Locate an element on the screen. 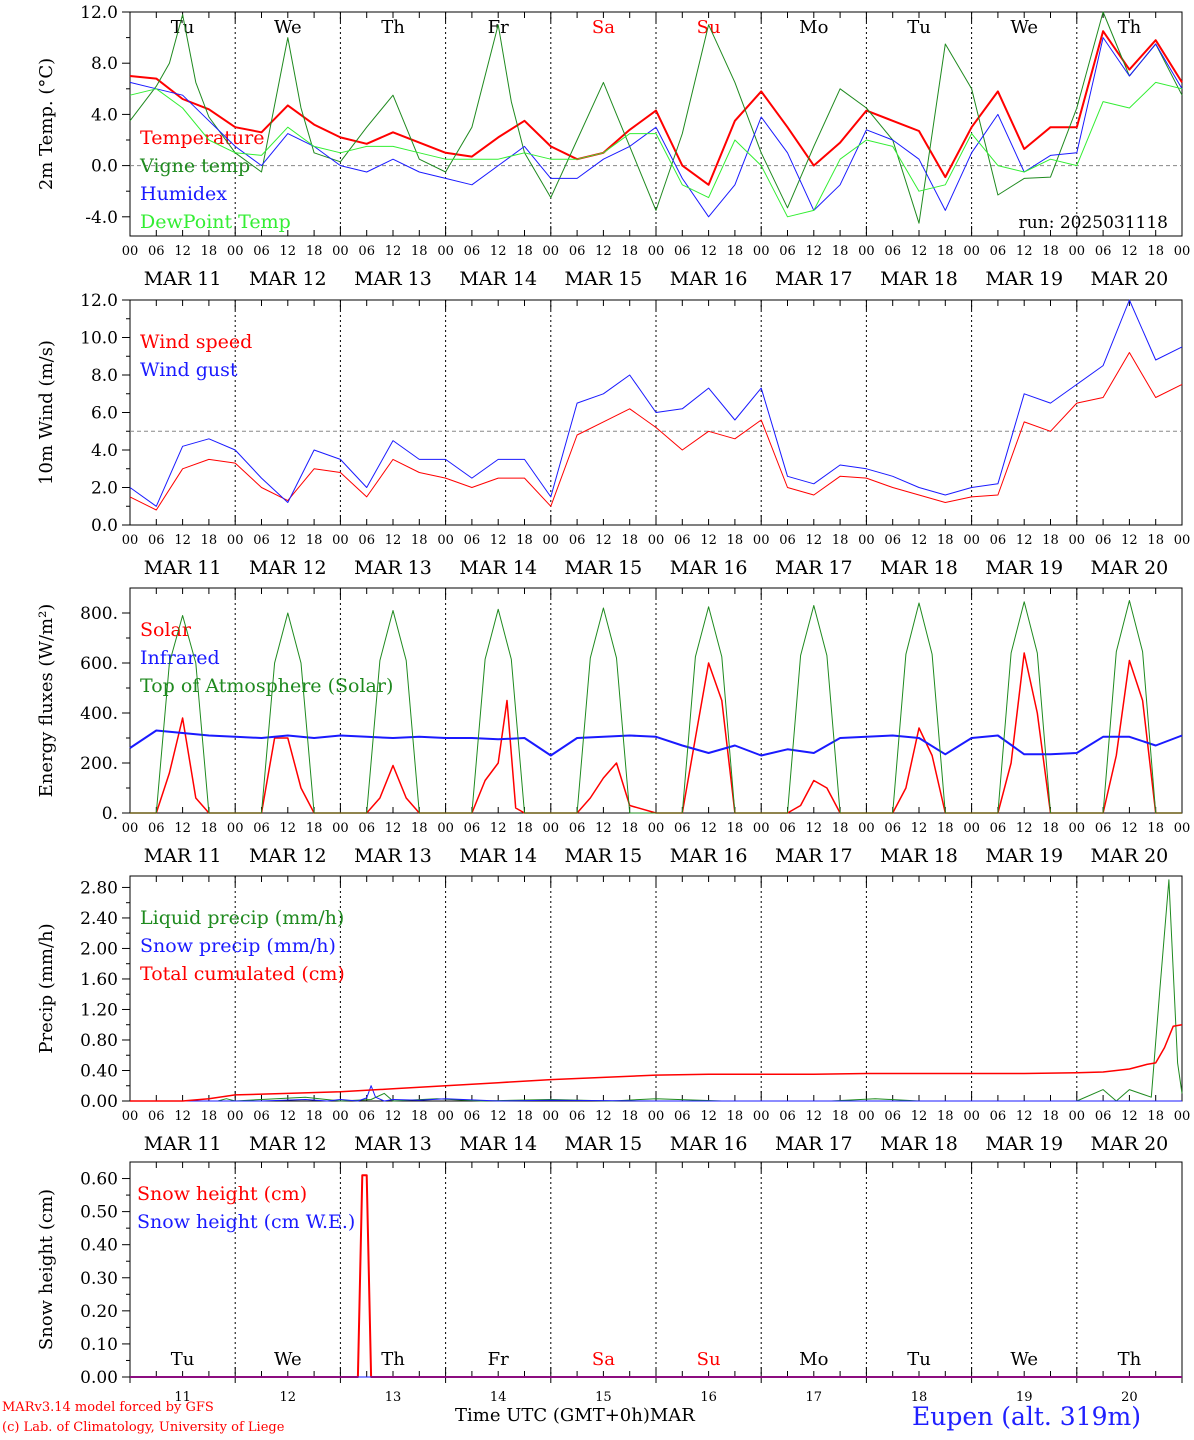  legend-entry: Top of Atmosphere (Solar) is located at coordinates (266, 686).